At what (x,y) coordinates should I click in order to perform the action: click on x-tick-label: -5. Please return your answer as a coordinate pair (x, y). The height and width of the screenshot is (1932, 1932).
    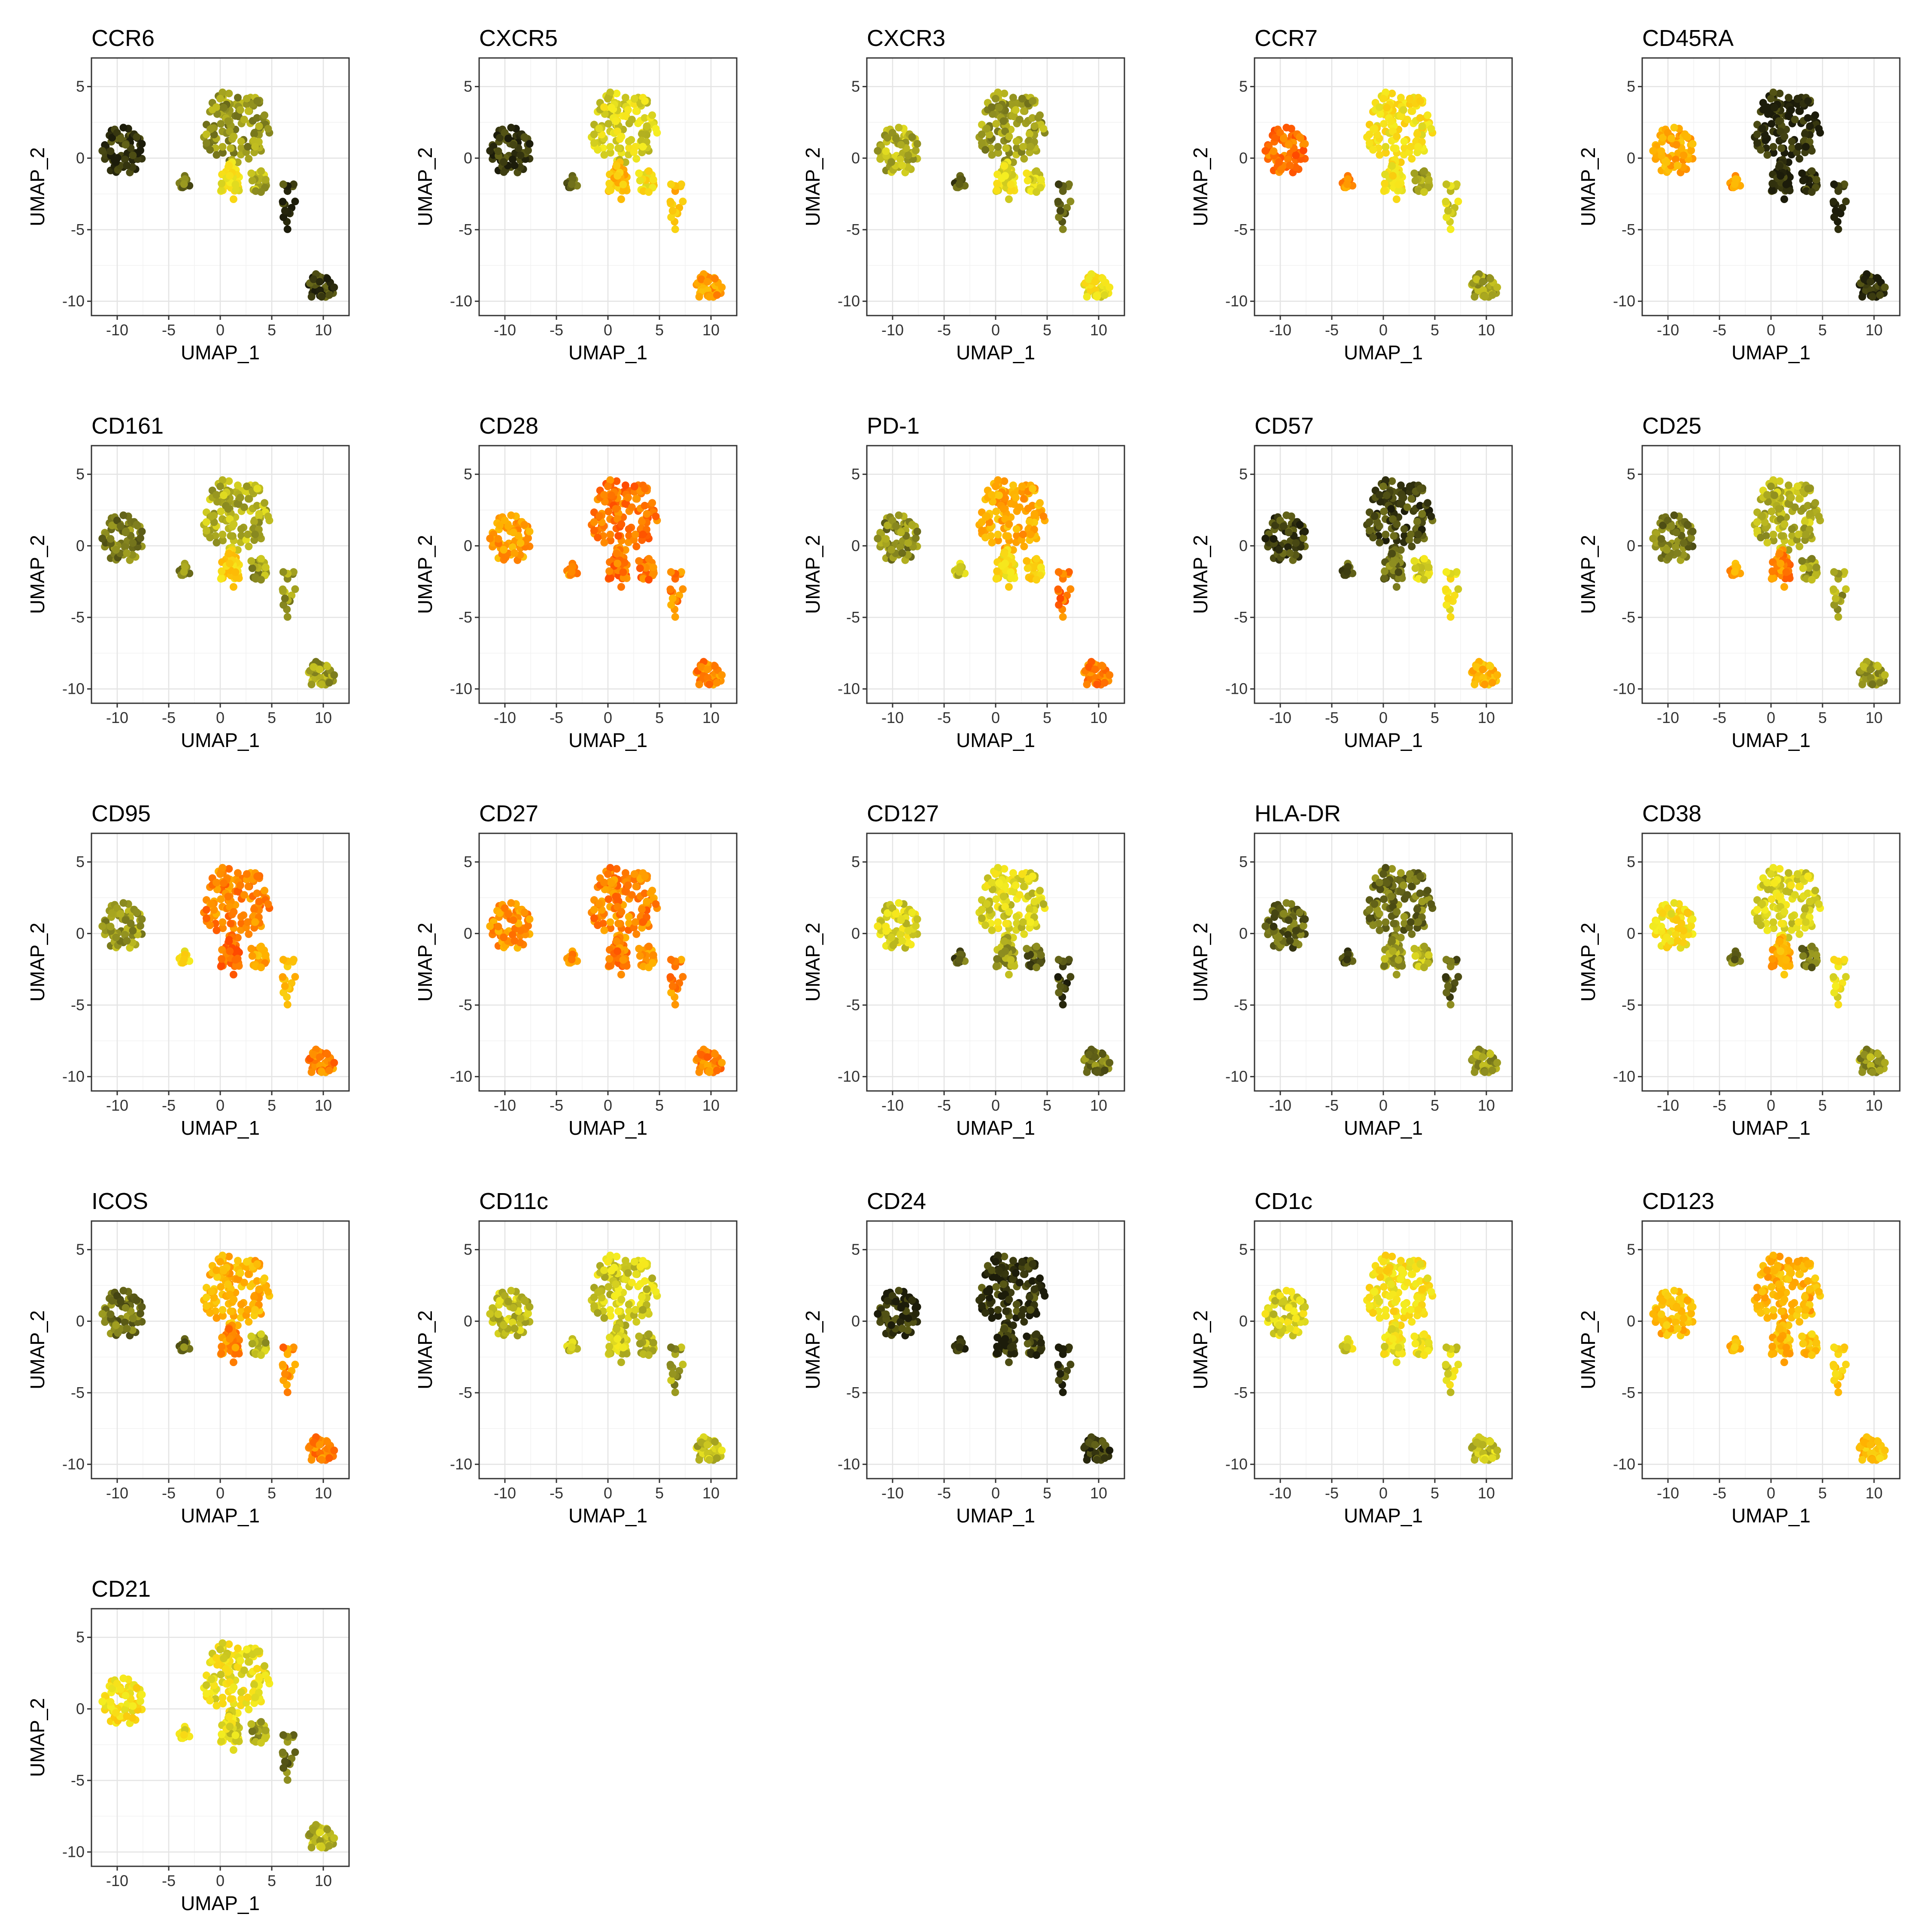
    Looking at the image, I should click on (1332, 717).